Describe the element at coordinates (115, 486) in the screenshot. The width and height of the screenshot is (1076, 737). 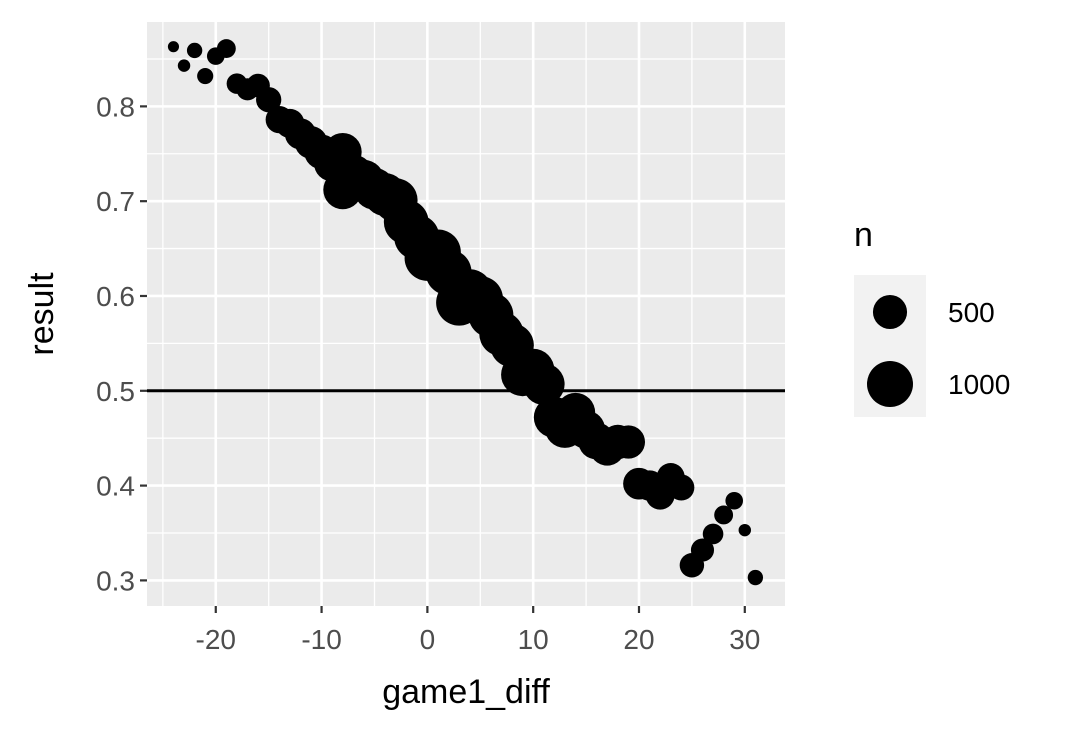
I see `y-tick-label: 0.4` at that location.